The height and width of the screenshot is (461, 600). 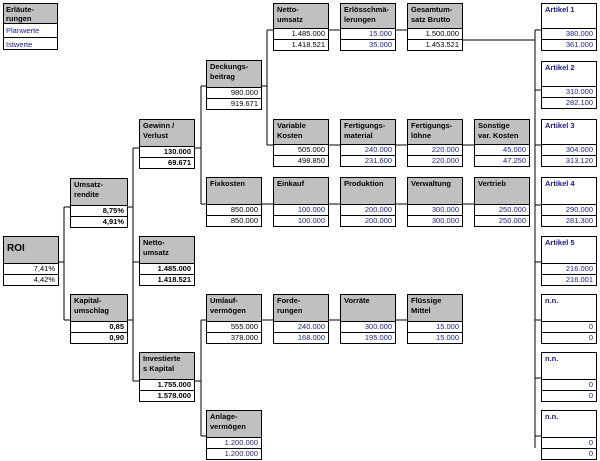 What do you see at coordinates (30, 44) in the screenshot?
I see `legend-ist: Istwerte` at bounding box center [30, 44].